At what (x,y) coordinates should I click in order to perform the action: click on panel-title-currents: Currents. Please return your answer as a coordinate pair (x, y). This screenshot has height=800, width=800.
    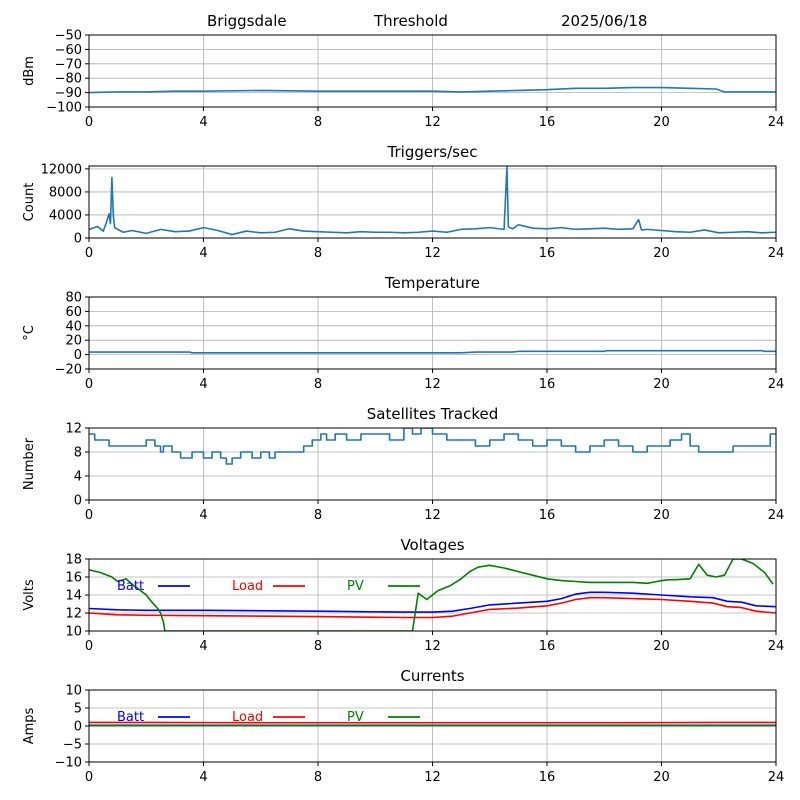
    Looking at the image, I should click on (432, 676).